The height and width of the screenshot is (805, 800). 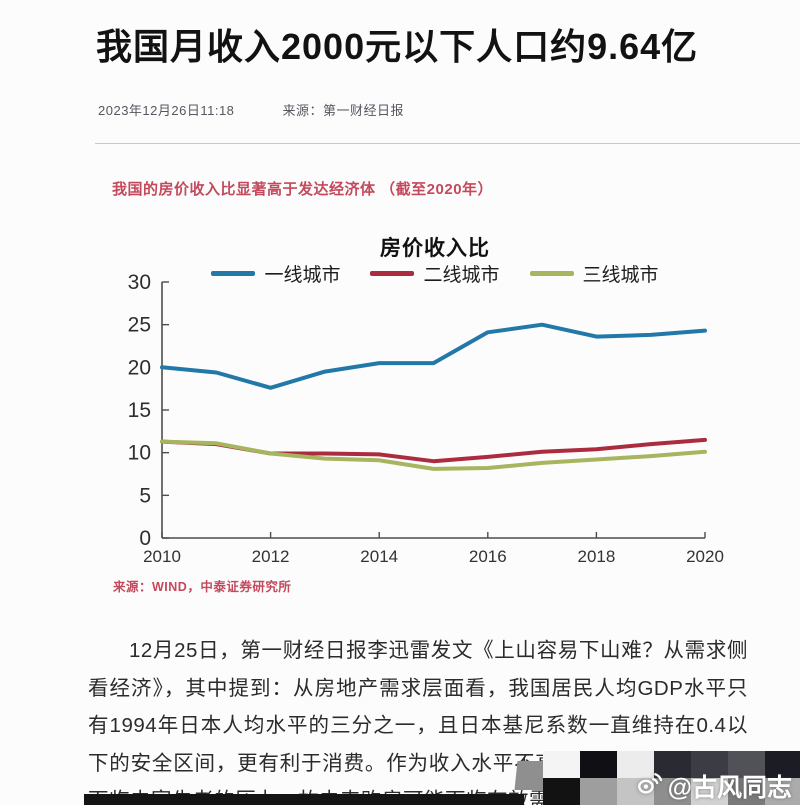 I want to click on svg-text: 30, so click(x=139, y=282).